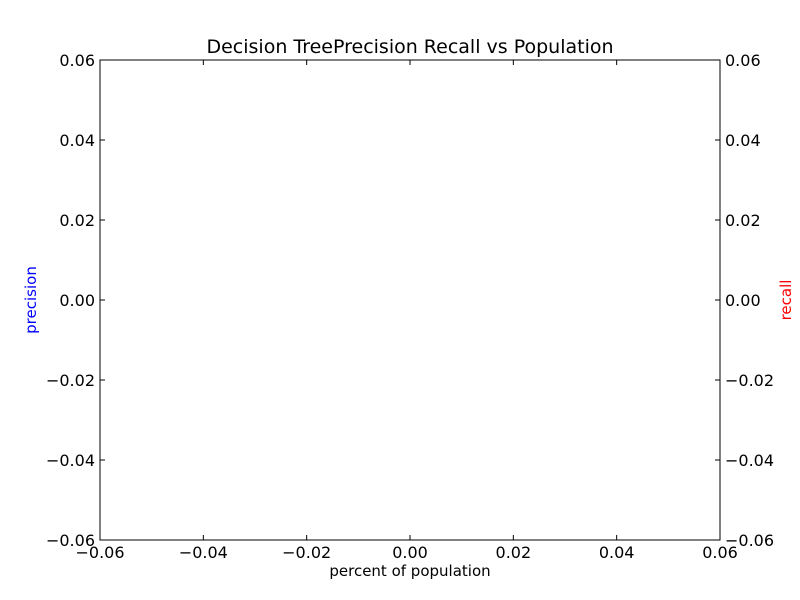 This screenshot has width=800, height=600. Describe the element at coordinates (514, 552) in the screenshot. I see `x-tick-label: 0.02` at that location.